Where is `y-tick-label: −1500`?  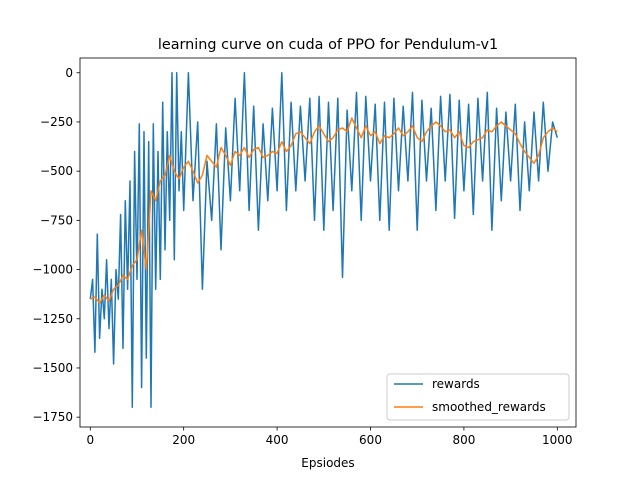 y-tick-label: −1500 is located at coordinates (52, 368).